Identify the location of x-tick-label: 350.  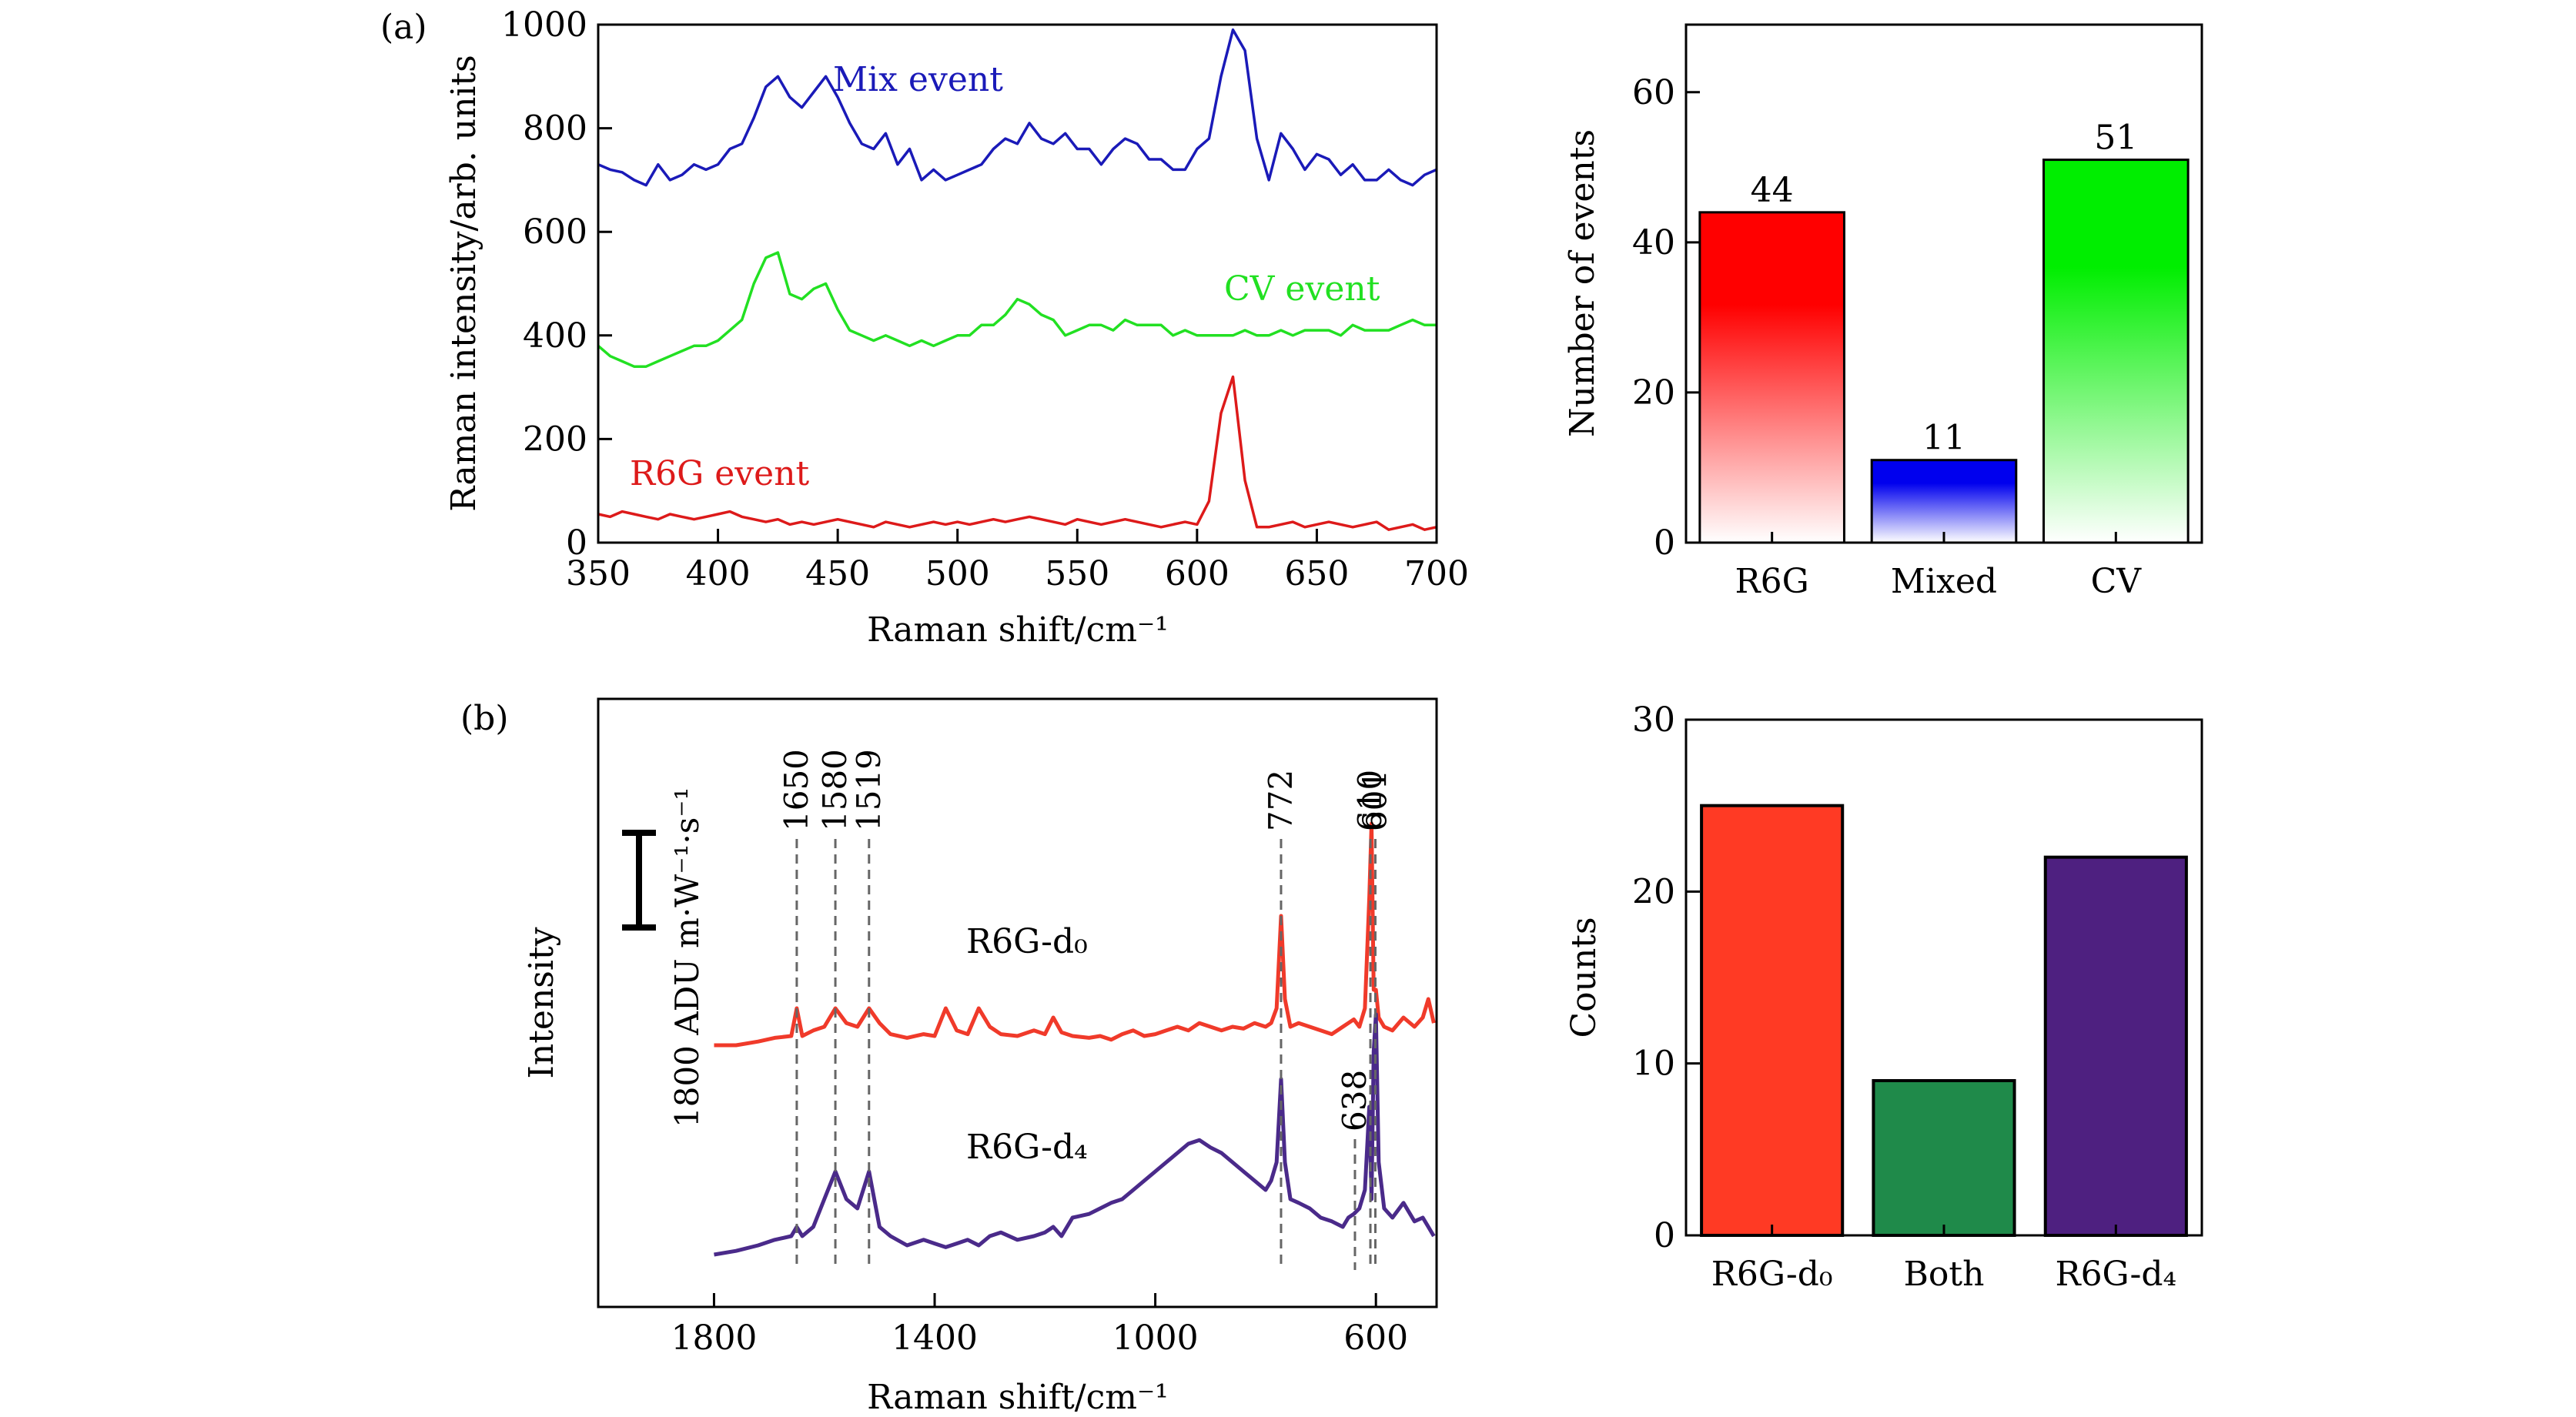
(599, 573).